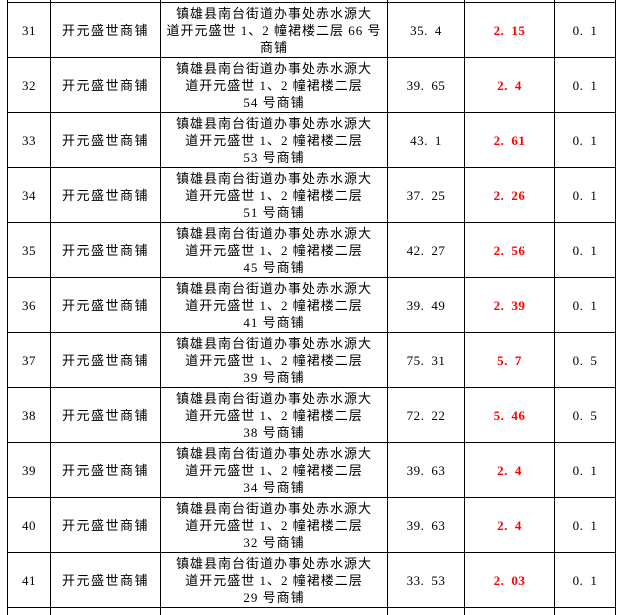 This screenshot has height=615, width=622. Describe the element at coordinates (585, 415) in the screenshot. I see `deposit-cell: 0. 5` at that location.